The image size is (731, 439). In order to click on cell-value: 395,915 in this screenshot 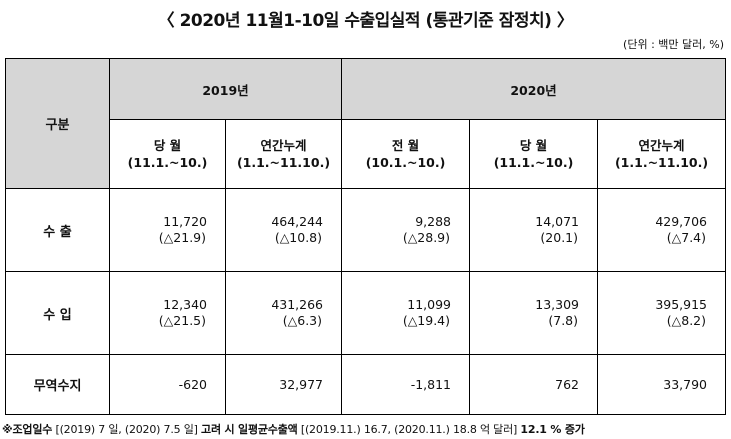, I will do `click(681, 304)`.